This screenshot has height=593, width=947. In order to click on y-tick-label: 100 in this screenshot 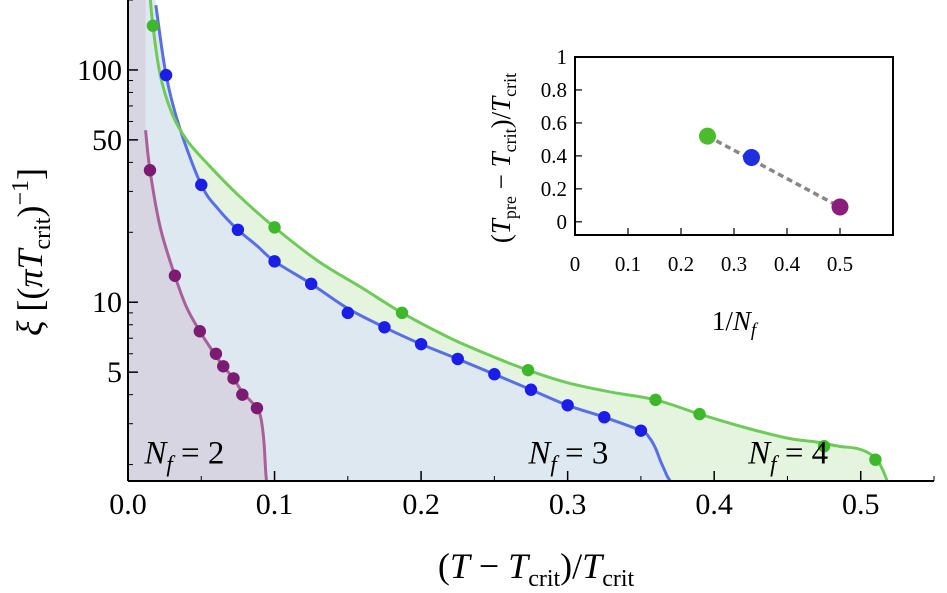, I will do `click(99, 70)`.